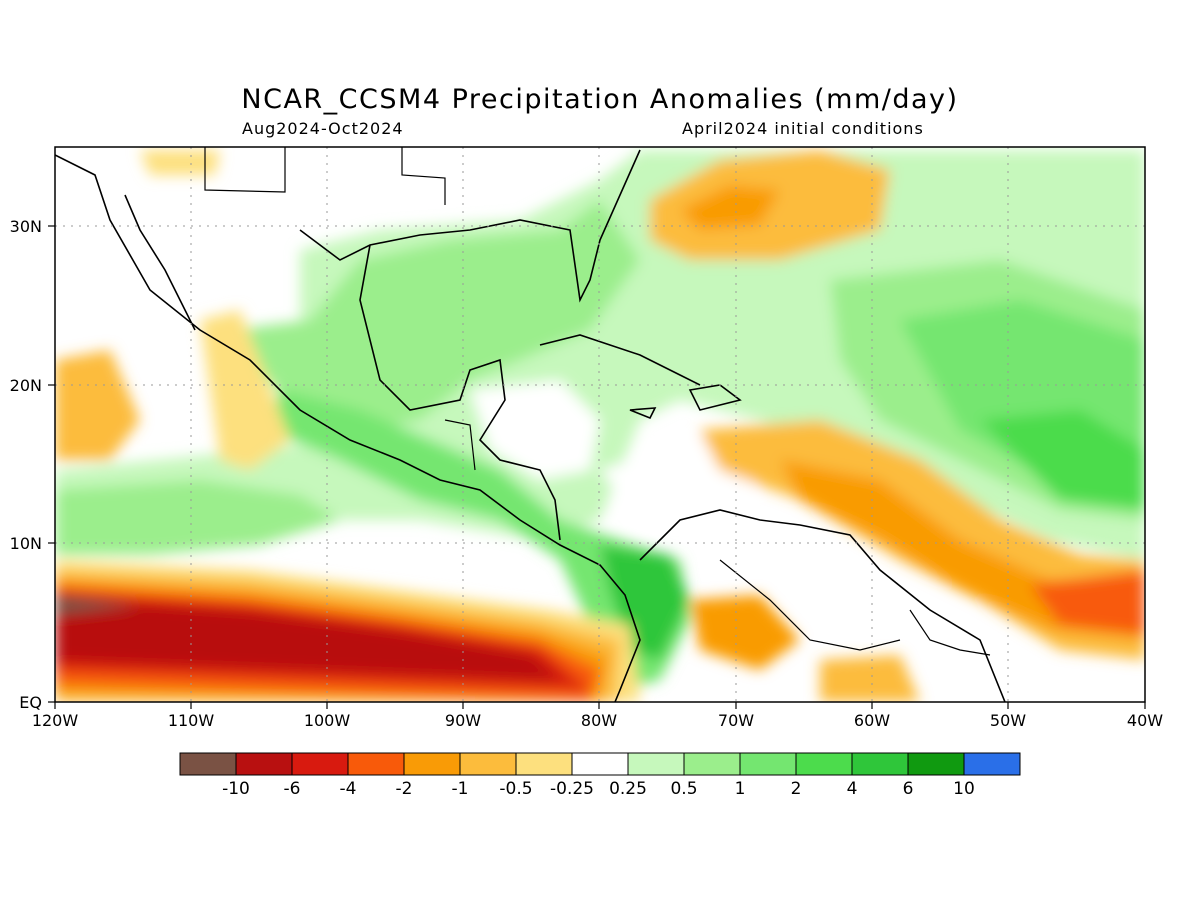 The image size is (1200, 900). What do you see at coordinates (1062, 460) in the screenshot?
I see `green-atlantic-max` at bounding box center [1062, 460].